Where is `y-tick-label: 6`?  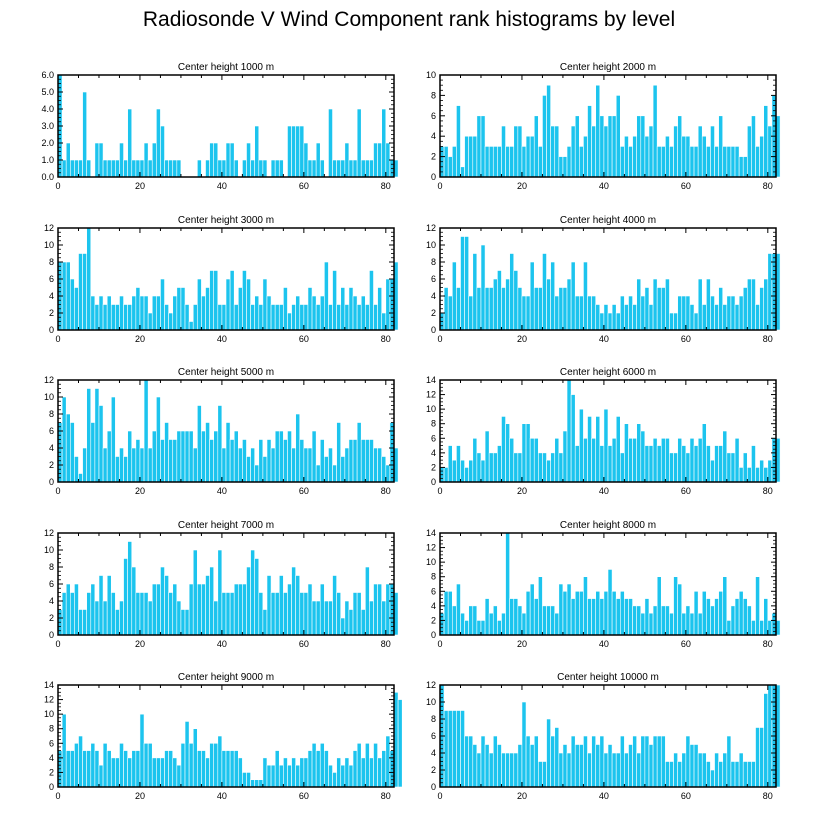
y-tick-label: 6 is located at coordinates (51, 743).